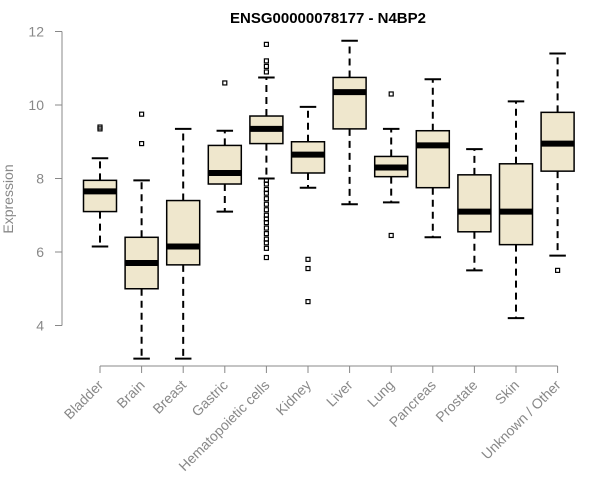 This screenshot has height=500, width=600. Describe the element at coordinates (456, 401) in the screenshot. I see `x-tick-label: Prostate` at that location.